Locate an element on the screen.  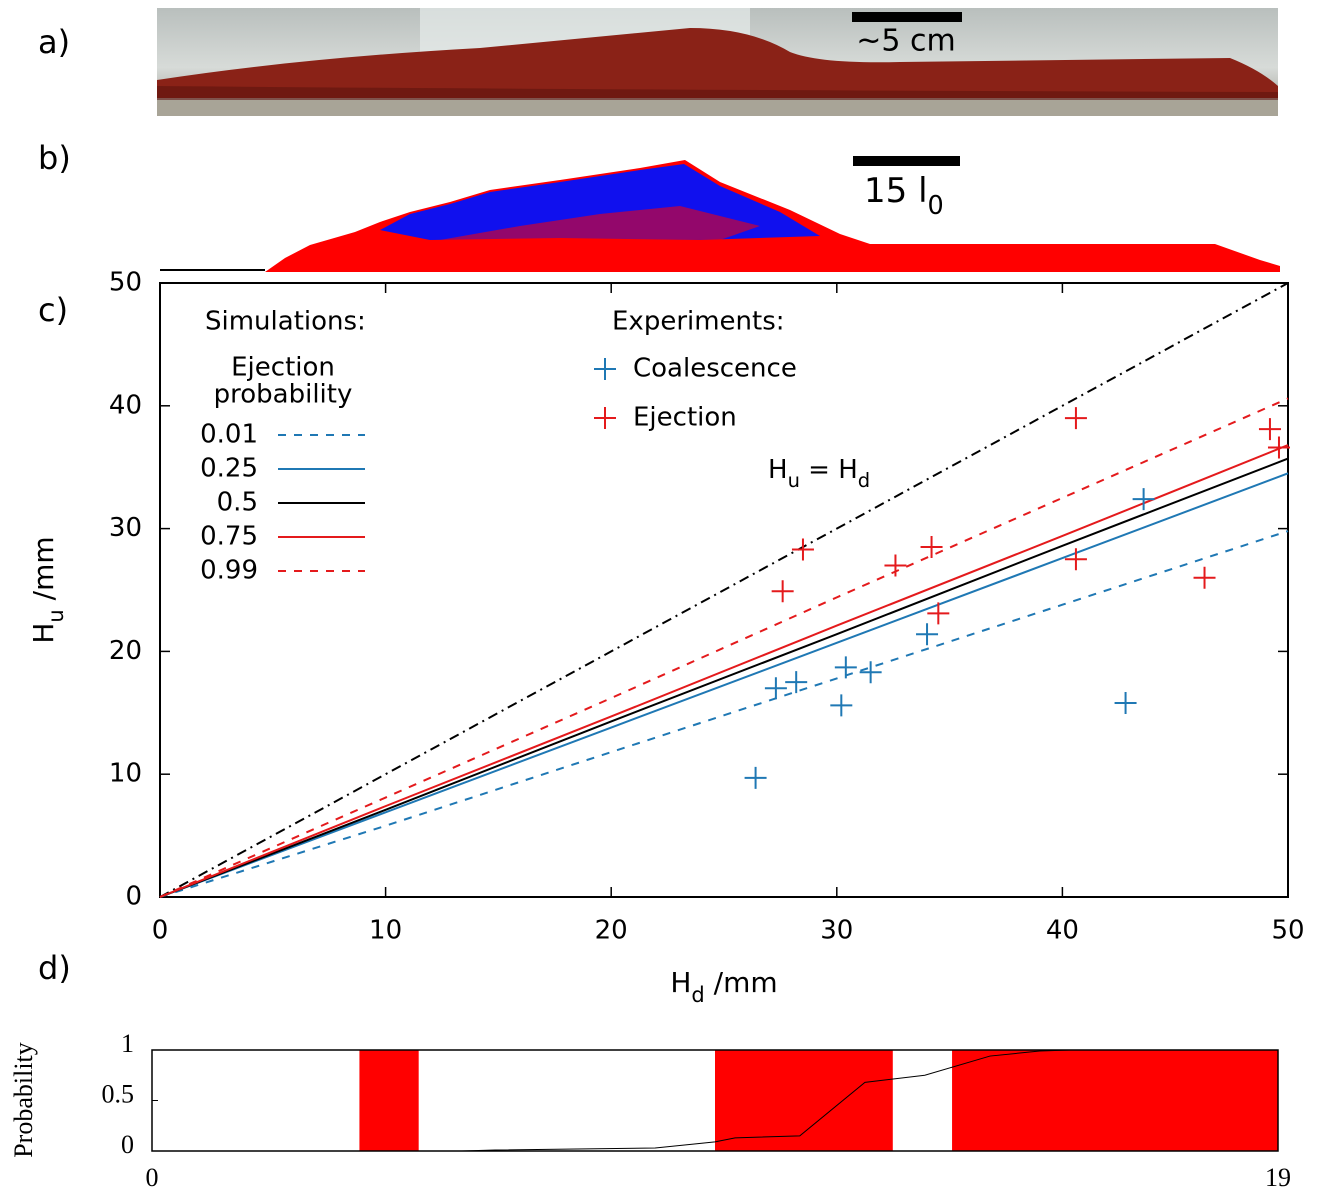
y-tick-label: 1 is located at coordinates (127, 1043).